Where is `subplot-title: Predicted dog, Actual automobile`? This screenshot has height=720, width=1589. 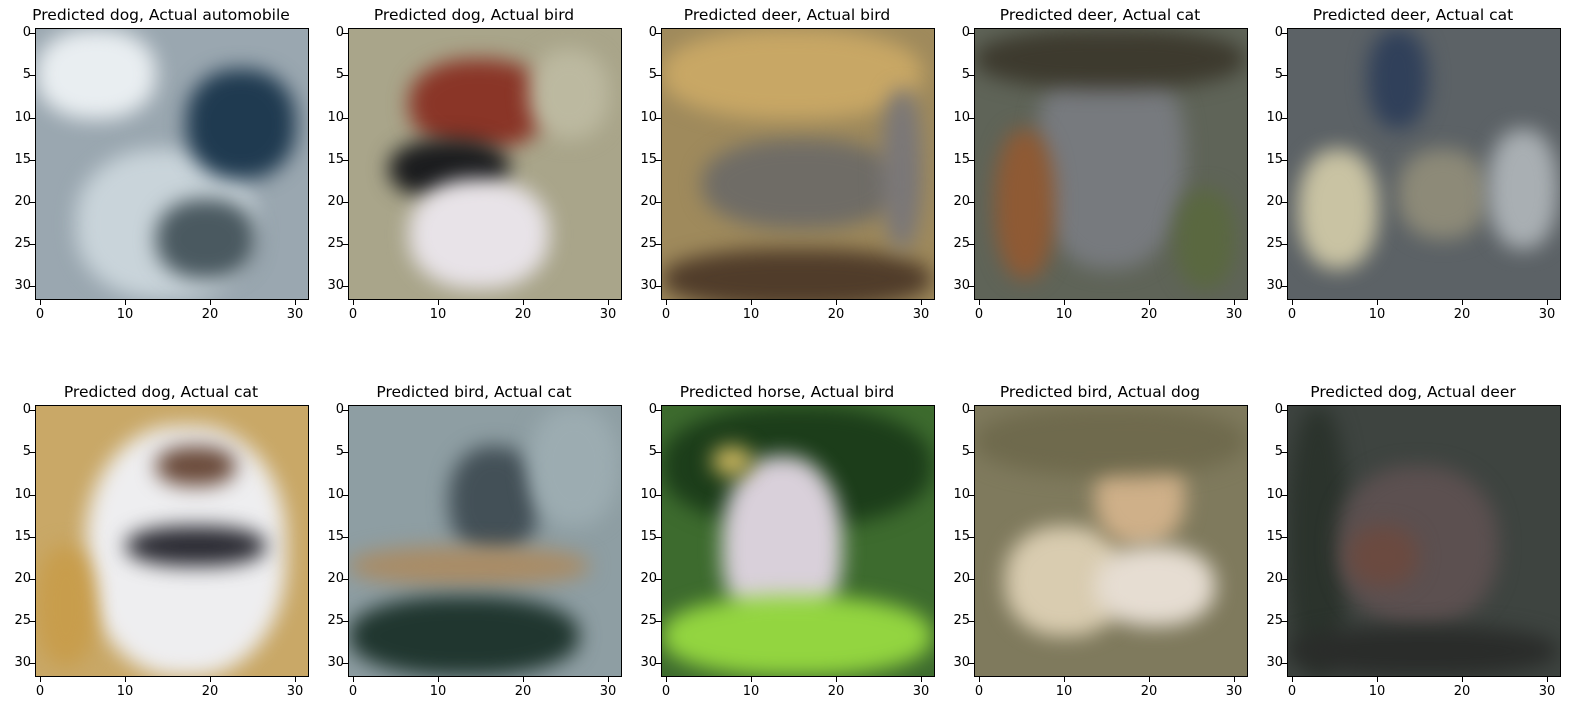
subplot-title: Predicted dog, Actual automobile is located at coordinates (161, 15).